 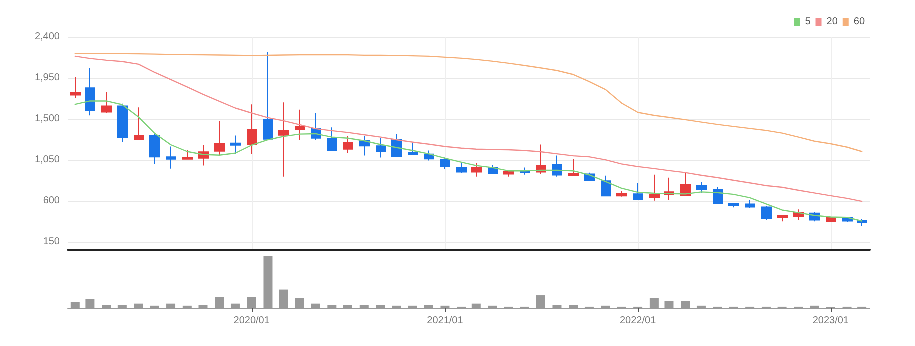 I want to click on y-tick-label: 600, so click(x=51, y=201).